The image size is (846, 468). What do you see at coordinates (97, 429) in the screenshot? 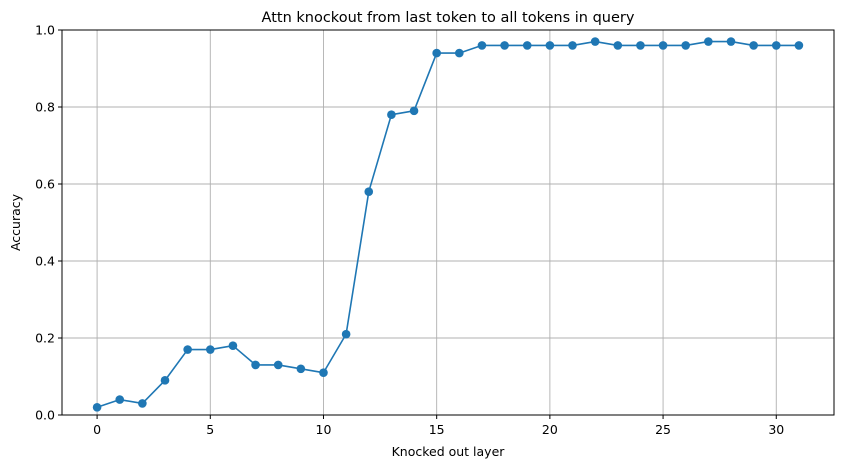
I see `x-tick-label: 0` at bounding box center [97, 429].